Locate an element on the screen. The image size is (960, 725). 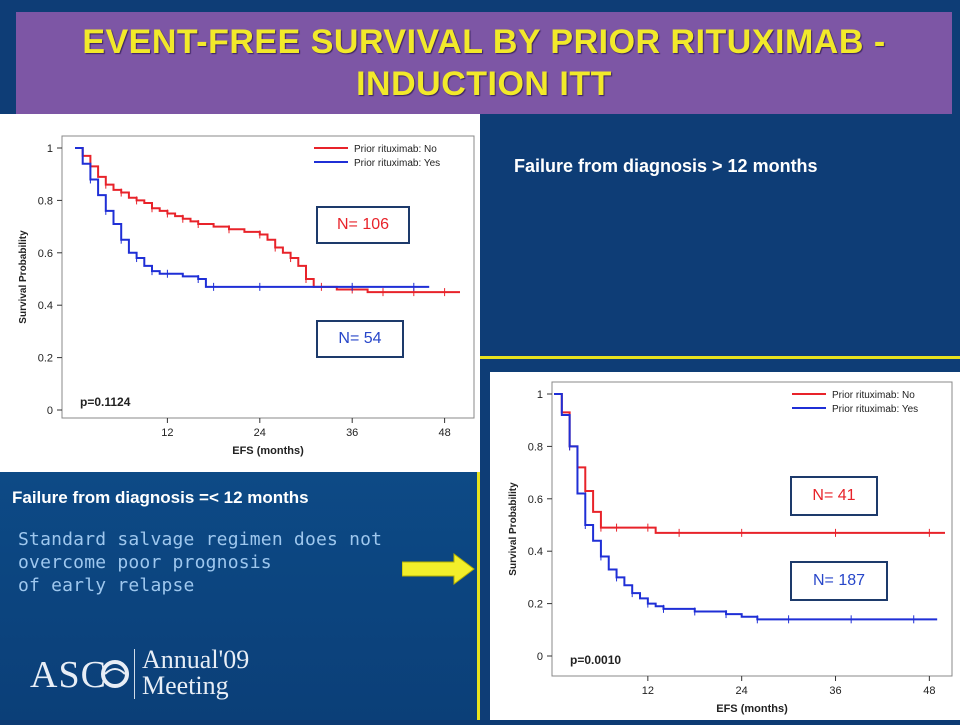
subtitle-late-failure: Failure from diagnosis > 12 months is located at coordinates (666, 166).